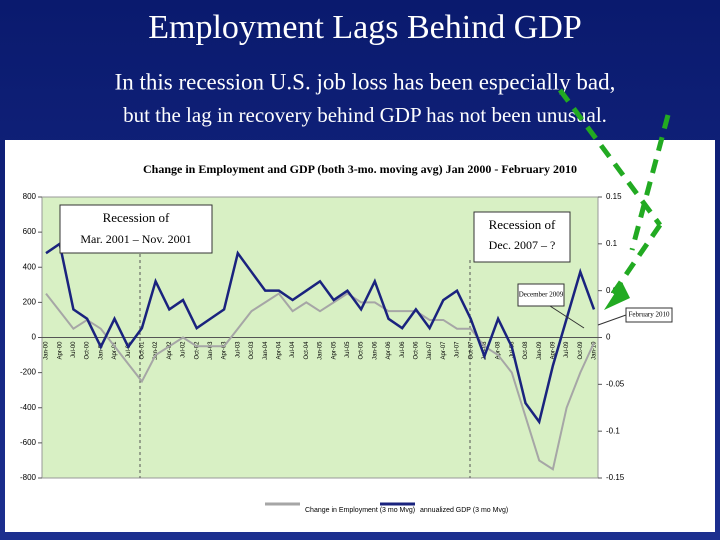 The height and width of the screenshot is (545, 720). Describe the element at coordinates (28, 442) in the screenshot. I see `y-tick-label: -600` at that location.